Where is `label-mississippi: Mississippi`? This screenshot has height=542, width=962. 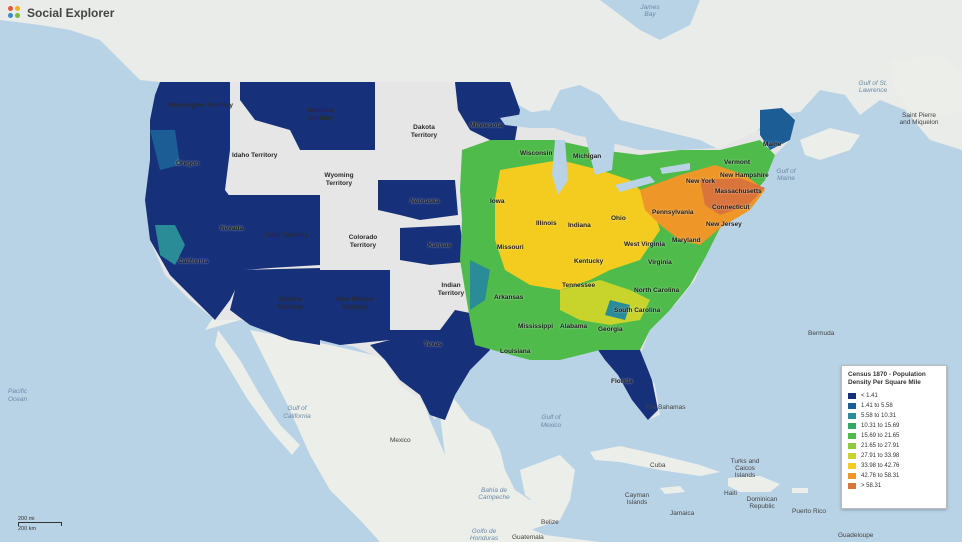
label-mississippi: Mississippi is located at coordinates (536, 326).